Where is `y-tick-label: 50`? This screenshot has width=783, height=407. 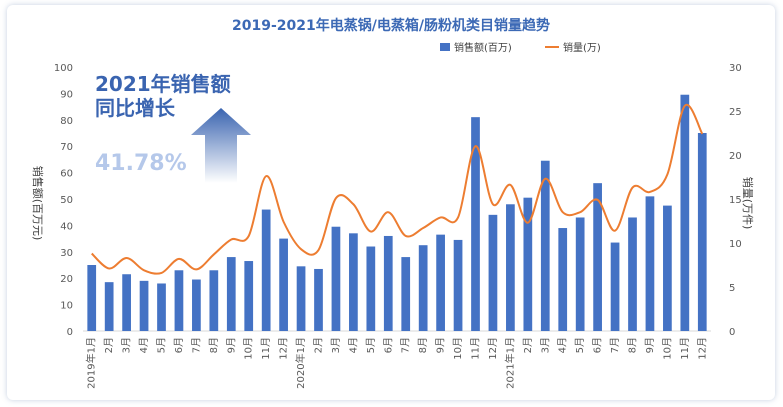 y-tick-label: 50 is located at coordinates (66, 200).